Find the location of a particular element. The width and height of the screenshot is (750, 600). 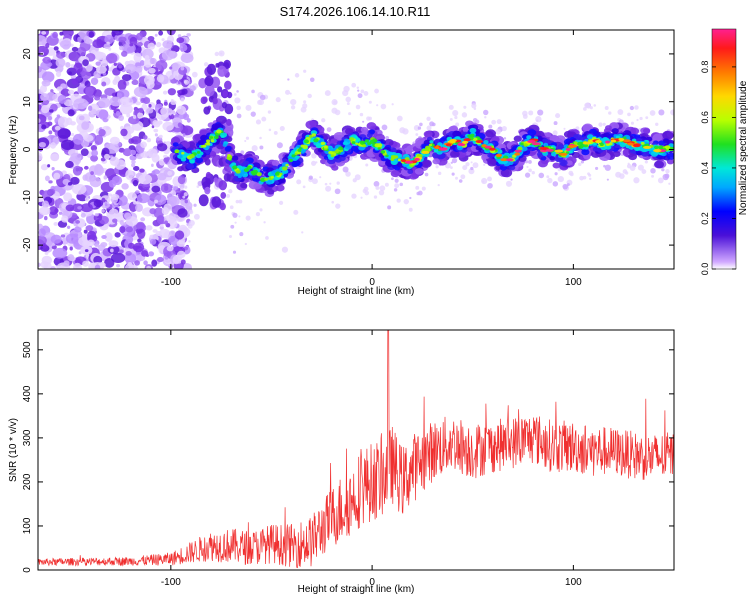

snr-y-tick-label: 100 is located at coordinates (27, 525).